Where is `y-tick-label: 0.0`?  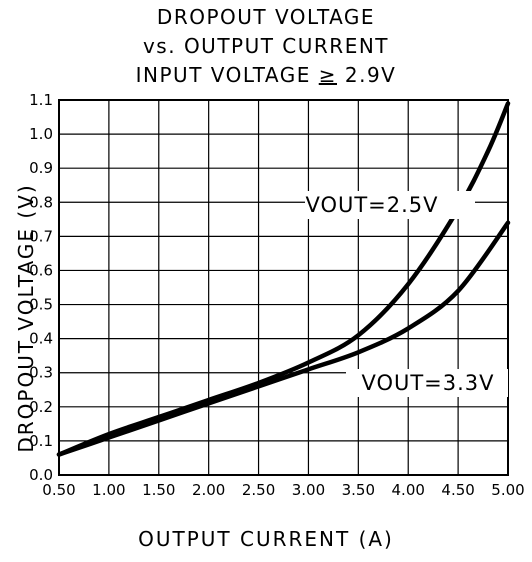 y-tick-label: 0.0 is located at coordinates (41, 475).